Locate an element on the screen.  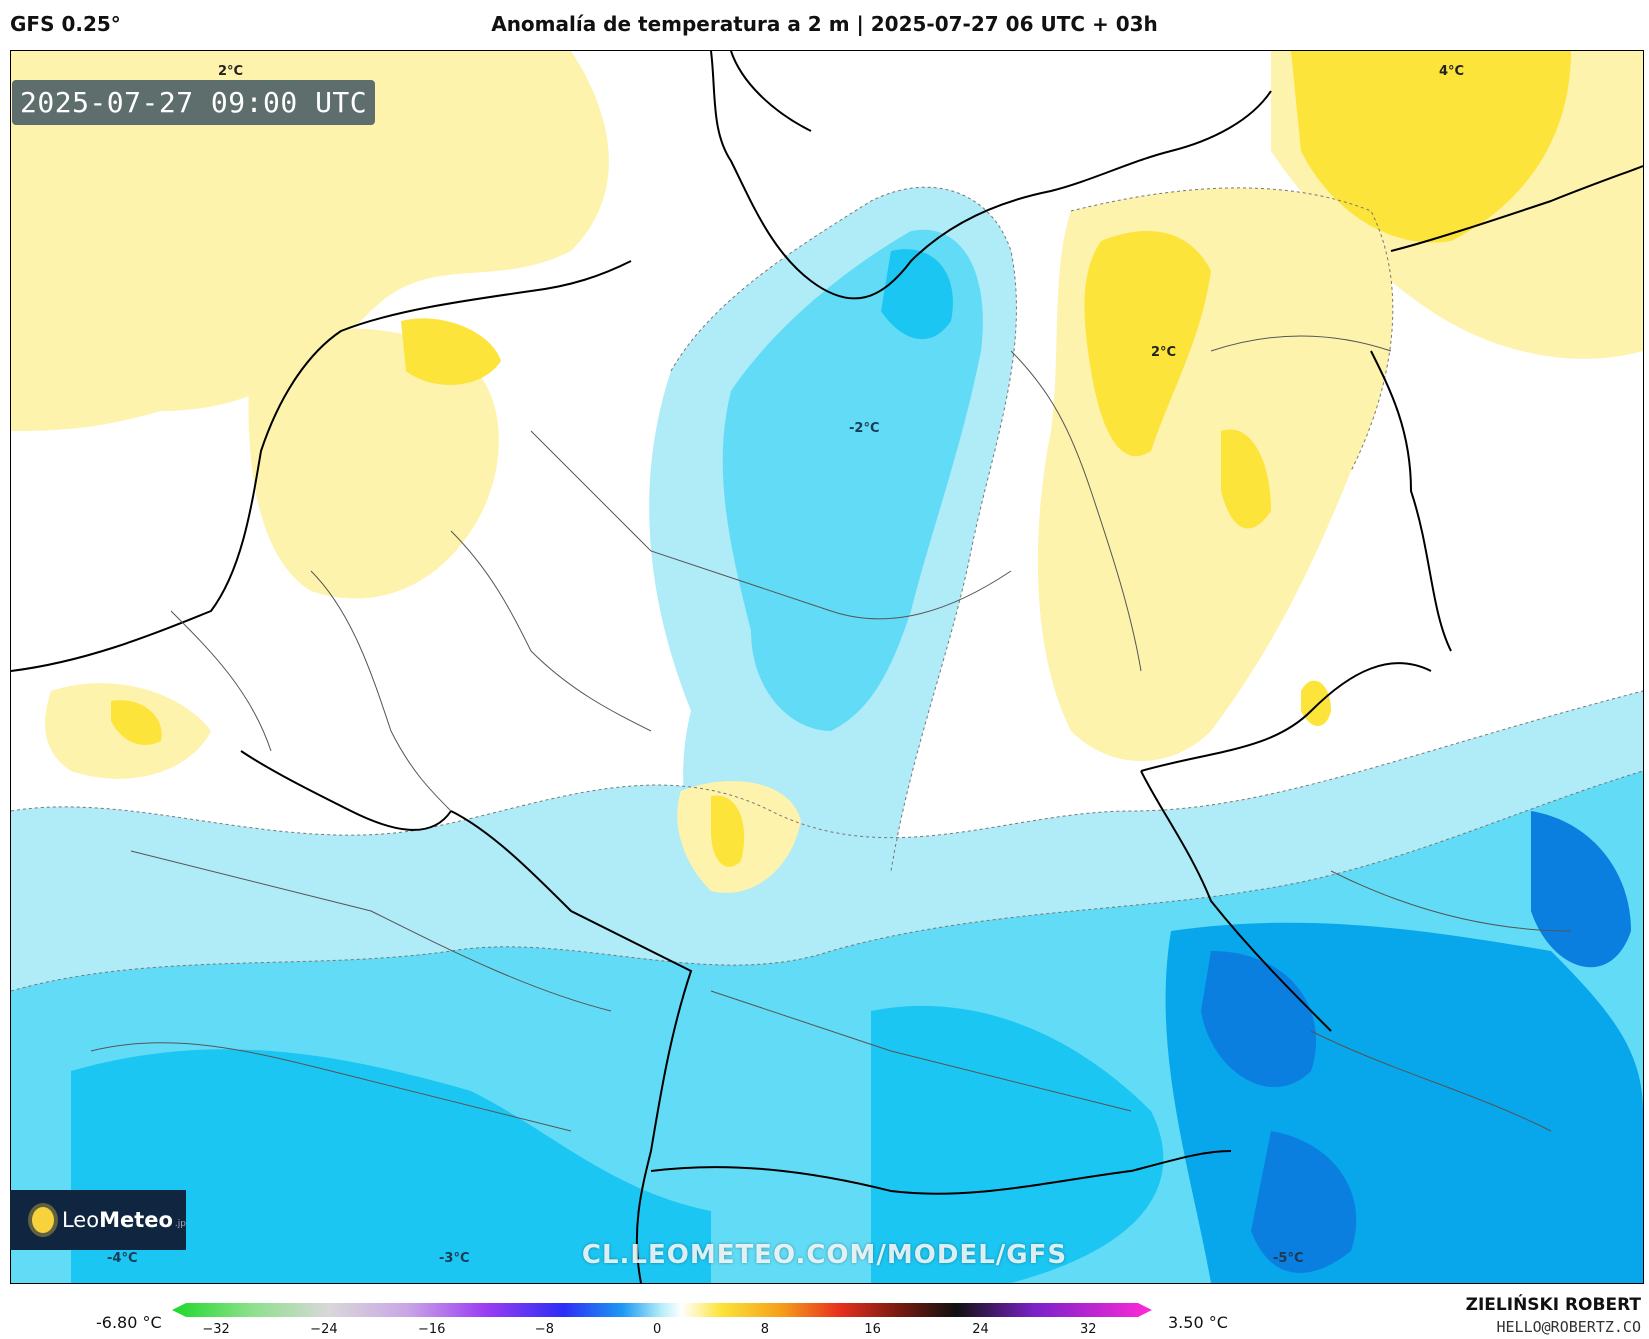
scale-tick: 24 is located at coordinates (980, 1329).